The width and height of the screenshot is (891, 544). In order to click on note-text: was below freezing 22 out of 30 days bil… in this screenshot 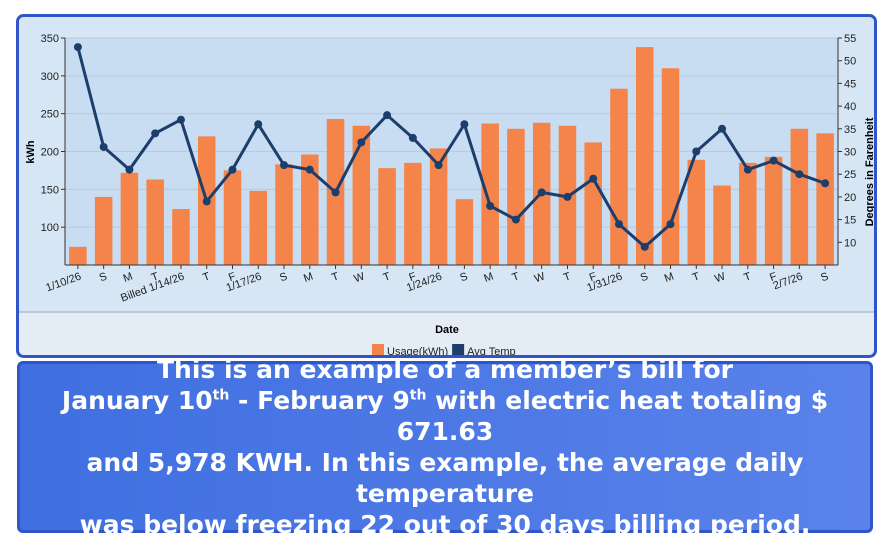, I will do `click(445, 524)`.